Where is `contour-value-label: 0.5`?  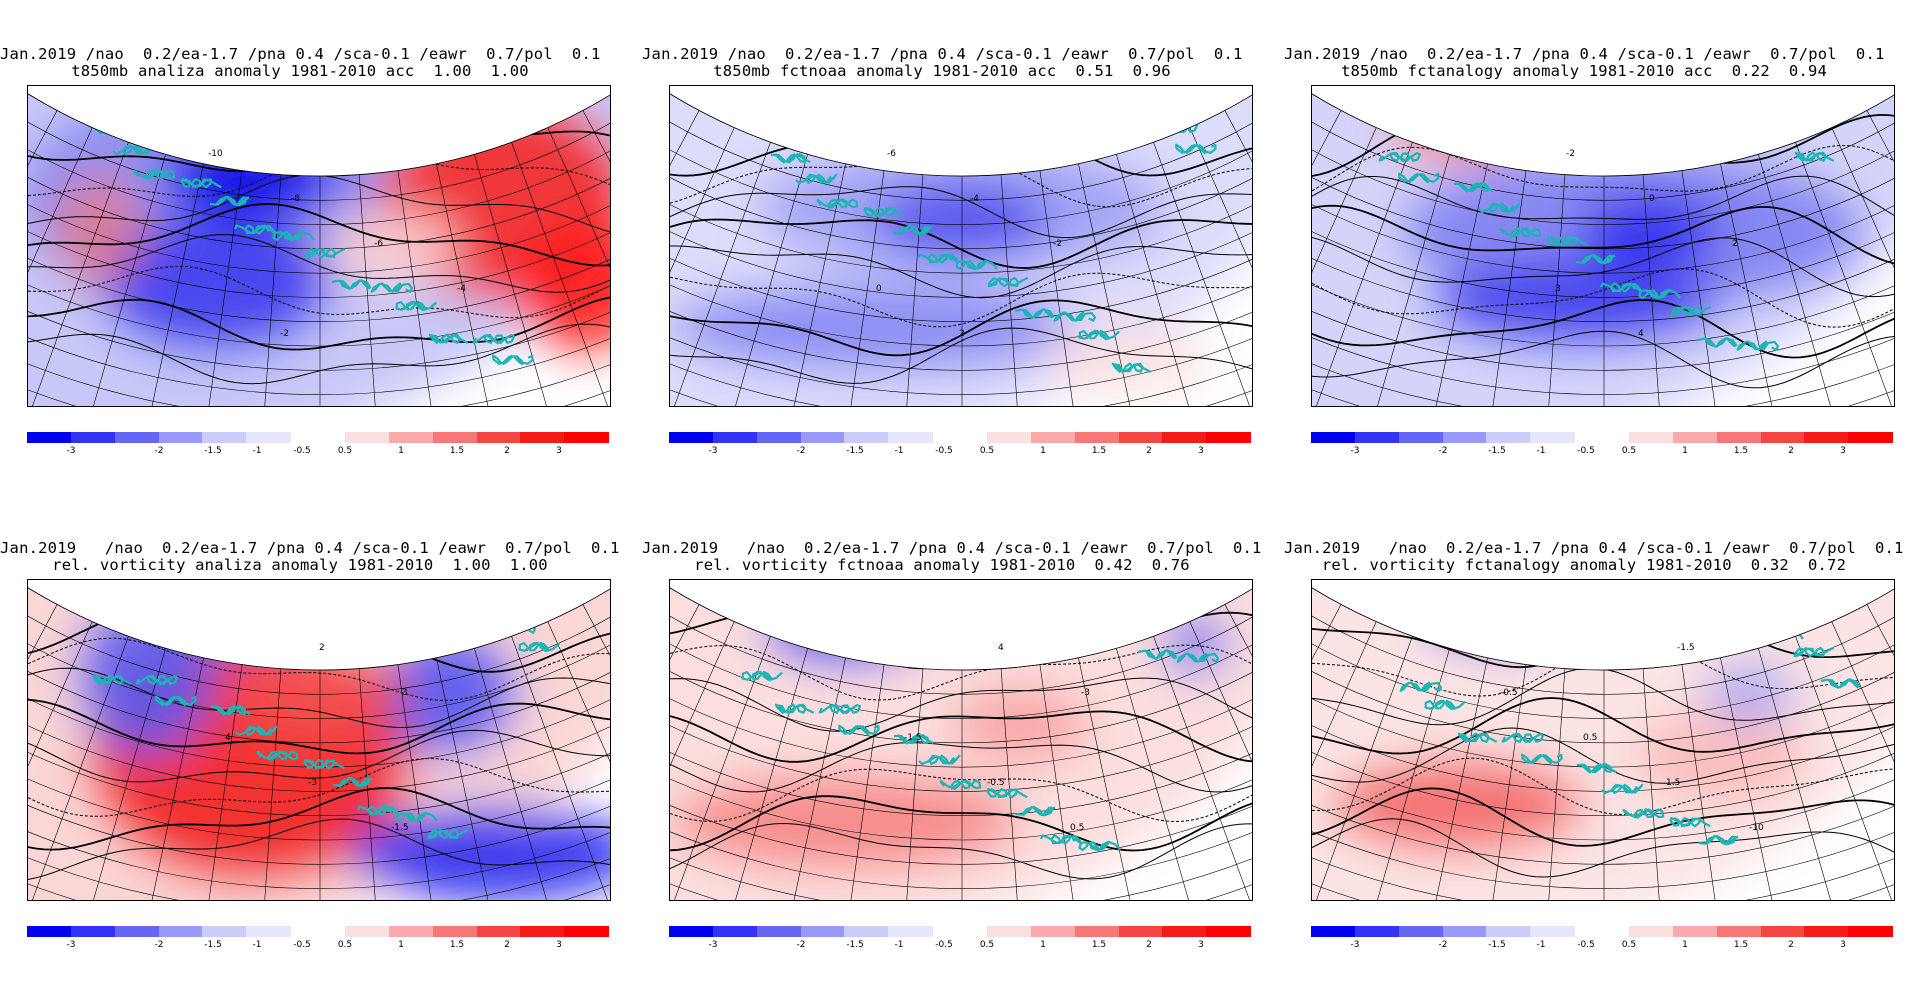
contour-value-label: 0.5 is located at coordinates (1077, 828).